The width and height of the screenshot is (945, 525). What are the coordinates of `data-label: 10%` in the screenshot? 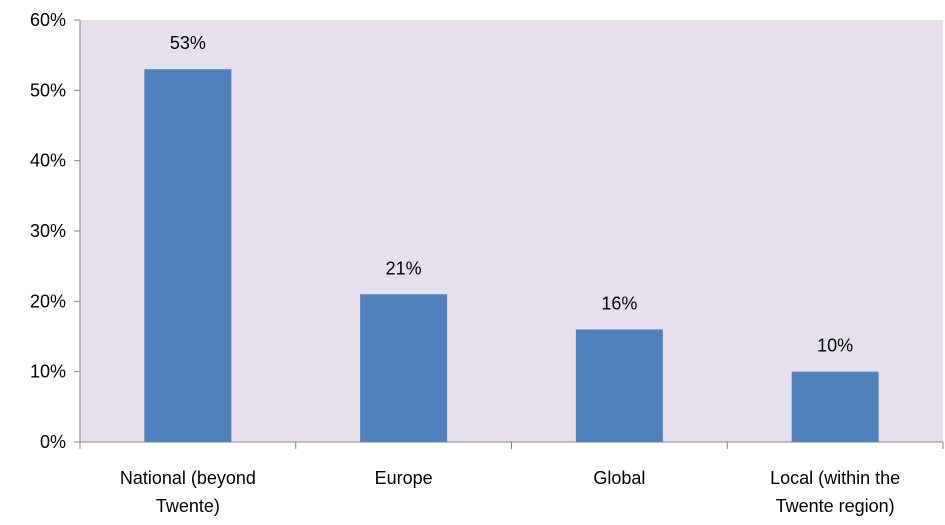 It's located at (835, 346).